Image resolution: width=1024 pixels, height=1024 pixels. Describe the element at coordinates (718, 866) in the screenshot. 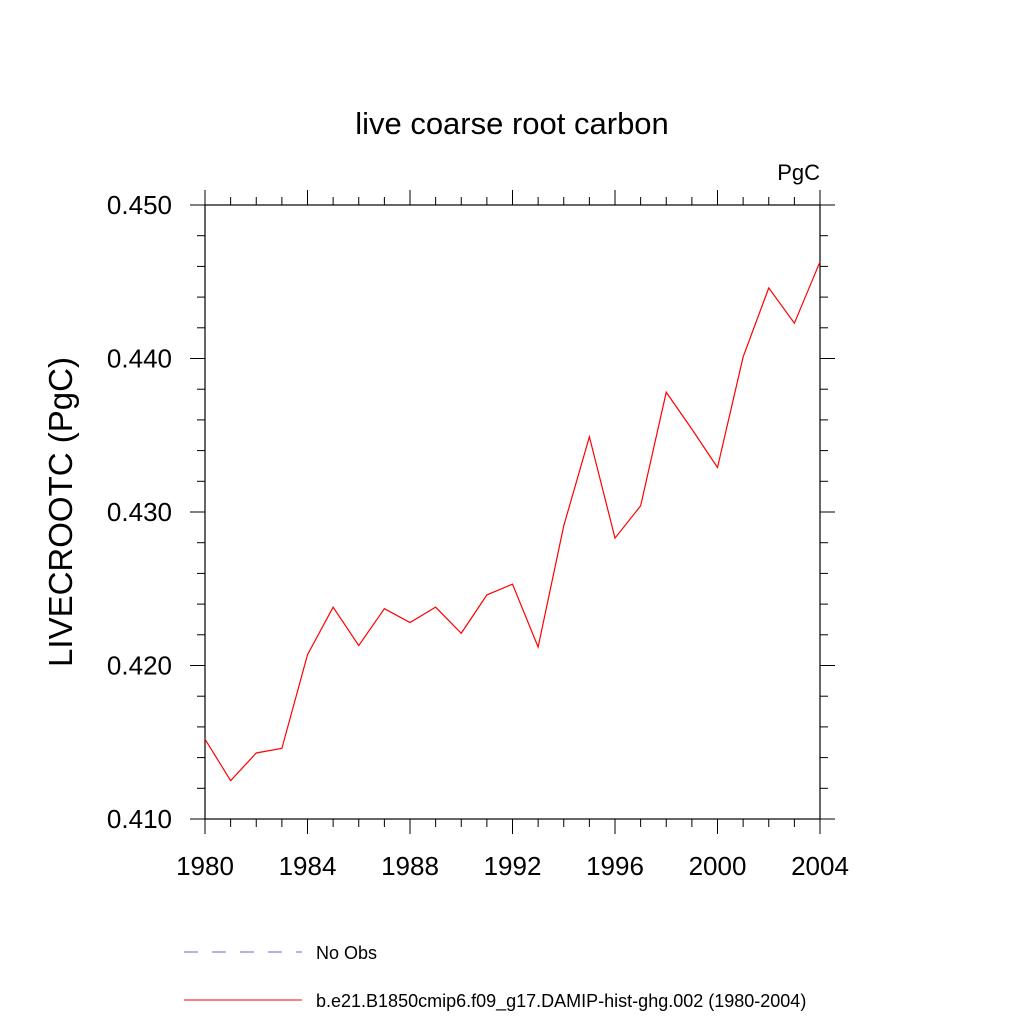

I see `x-tick-label: 2000` at that location.